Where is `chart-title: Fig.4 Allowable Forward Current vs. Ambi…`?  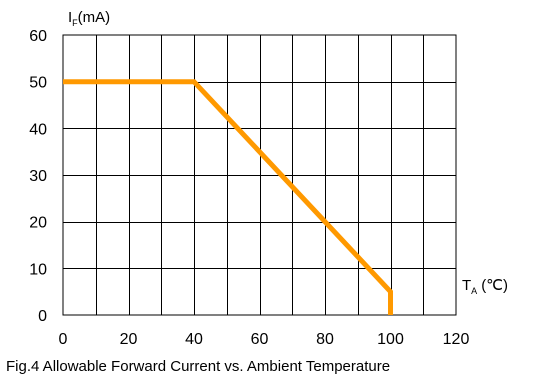 chart-title: Fig.4 Allowable Forward Current vs. Ambi… is located at coordinates (198, 366).